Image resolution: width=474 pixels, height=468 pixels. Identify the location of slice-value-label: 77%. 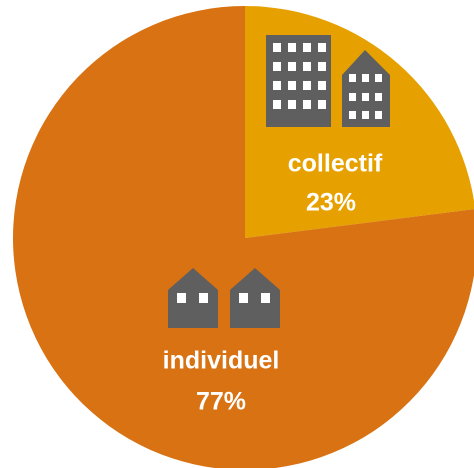
(221, 402).